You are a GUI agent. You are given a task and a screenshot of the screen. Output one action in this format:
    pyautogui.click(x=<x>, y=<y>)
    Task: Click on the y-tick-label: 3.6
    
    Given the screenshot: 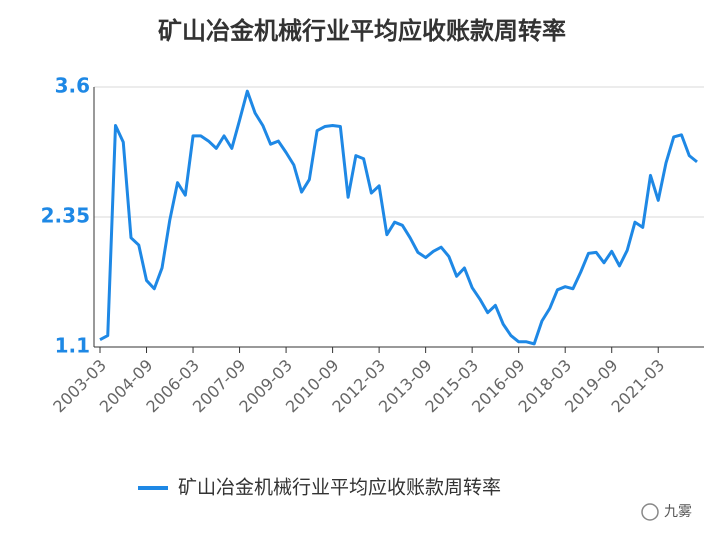 What is the action you would take?
    pyautogui.click(x=72, y=86)
    